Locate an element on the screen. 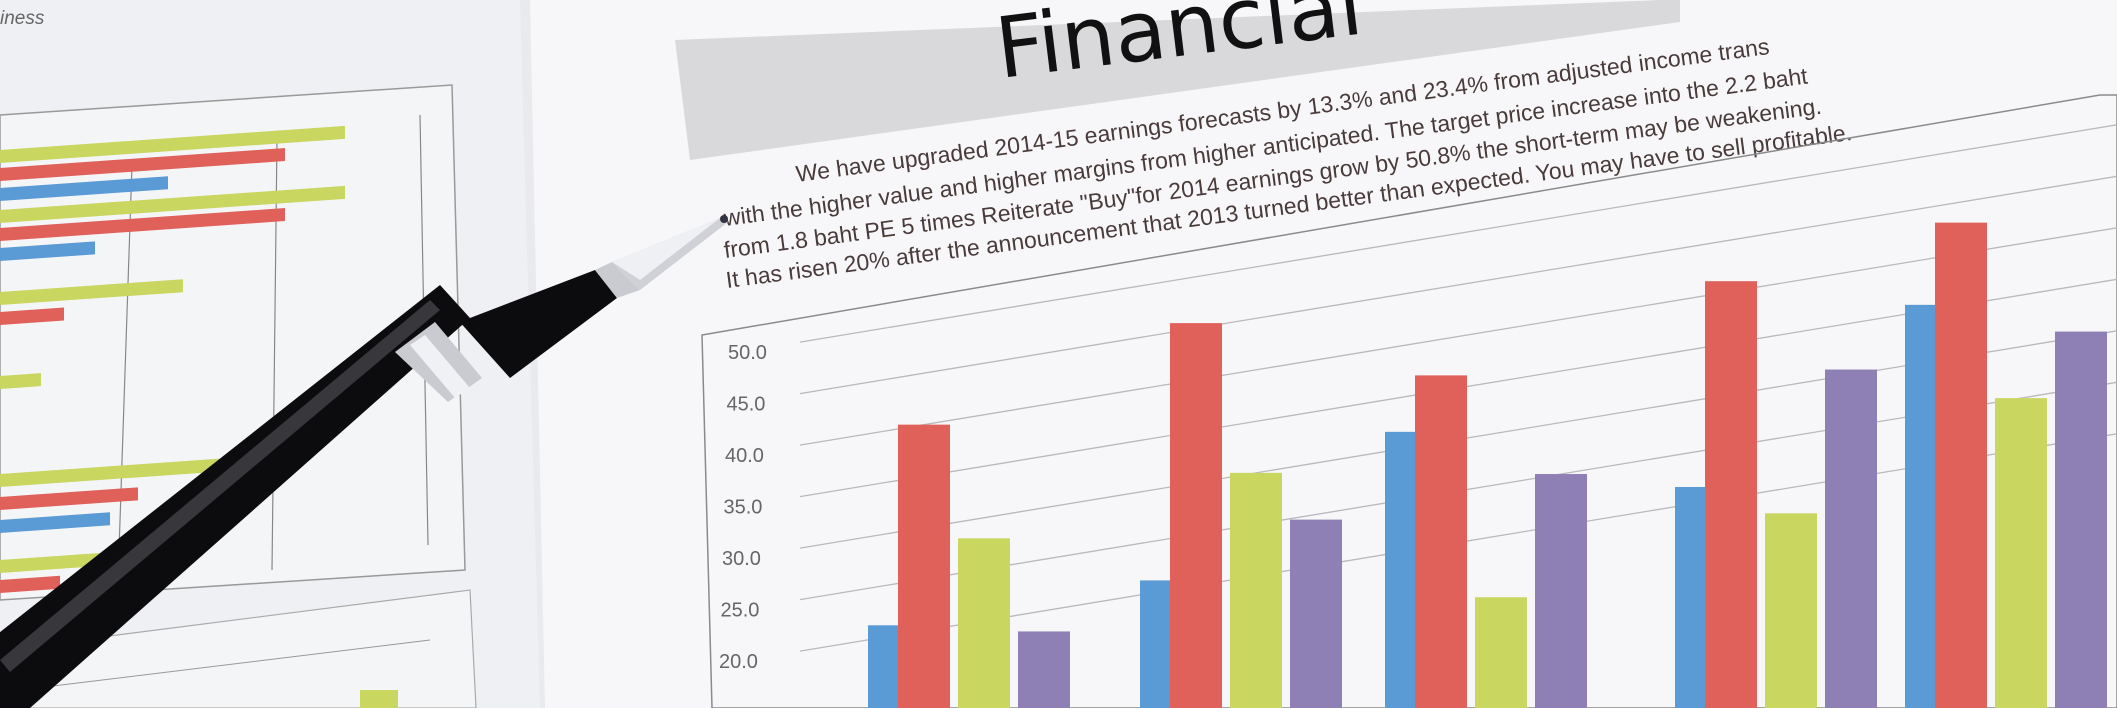 The height and width of the screenshot is (708, 2117). y-tick-label: 25.0 is located at coordinates (740, 611).